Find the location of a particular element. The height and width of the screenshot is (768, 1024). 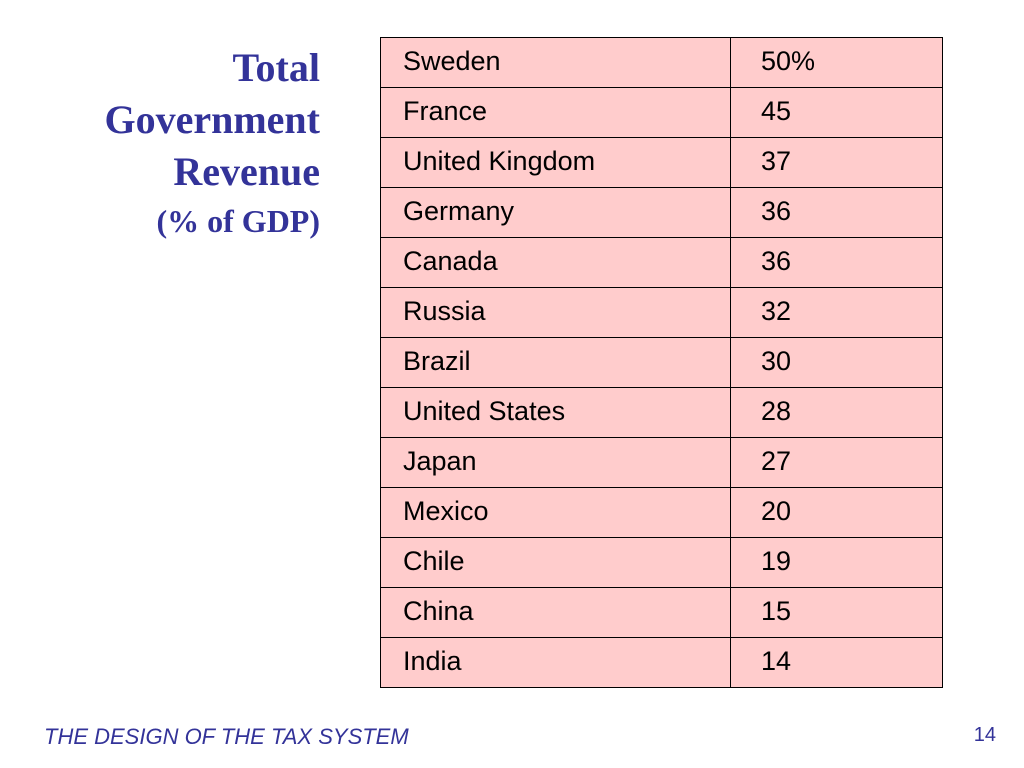

table-row: Chile 19 is located at coordinates (661, 562).